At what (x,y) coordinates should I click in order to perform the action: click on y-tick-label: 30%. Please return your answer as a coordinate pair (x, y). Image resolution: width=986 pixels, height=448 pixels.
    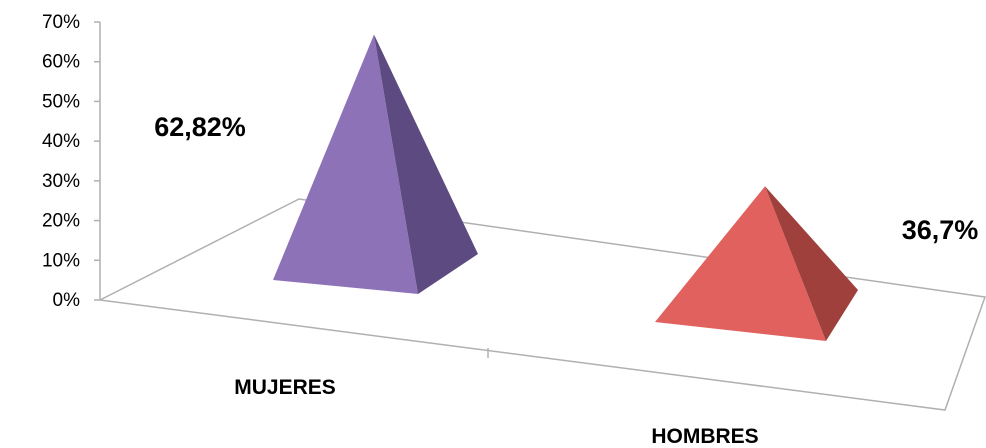
    Looking at the image, I should click on (61, 181).